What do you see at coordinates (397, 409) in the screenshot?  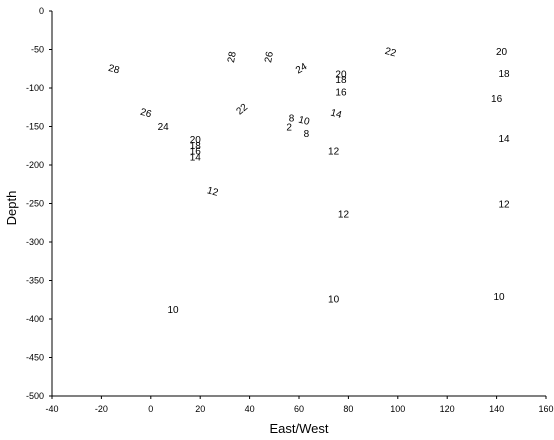 I see `x-tick-label: 100` at bounding box center [397, 409].